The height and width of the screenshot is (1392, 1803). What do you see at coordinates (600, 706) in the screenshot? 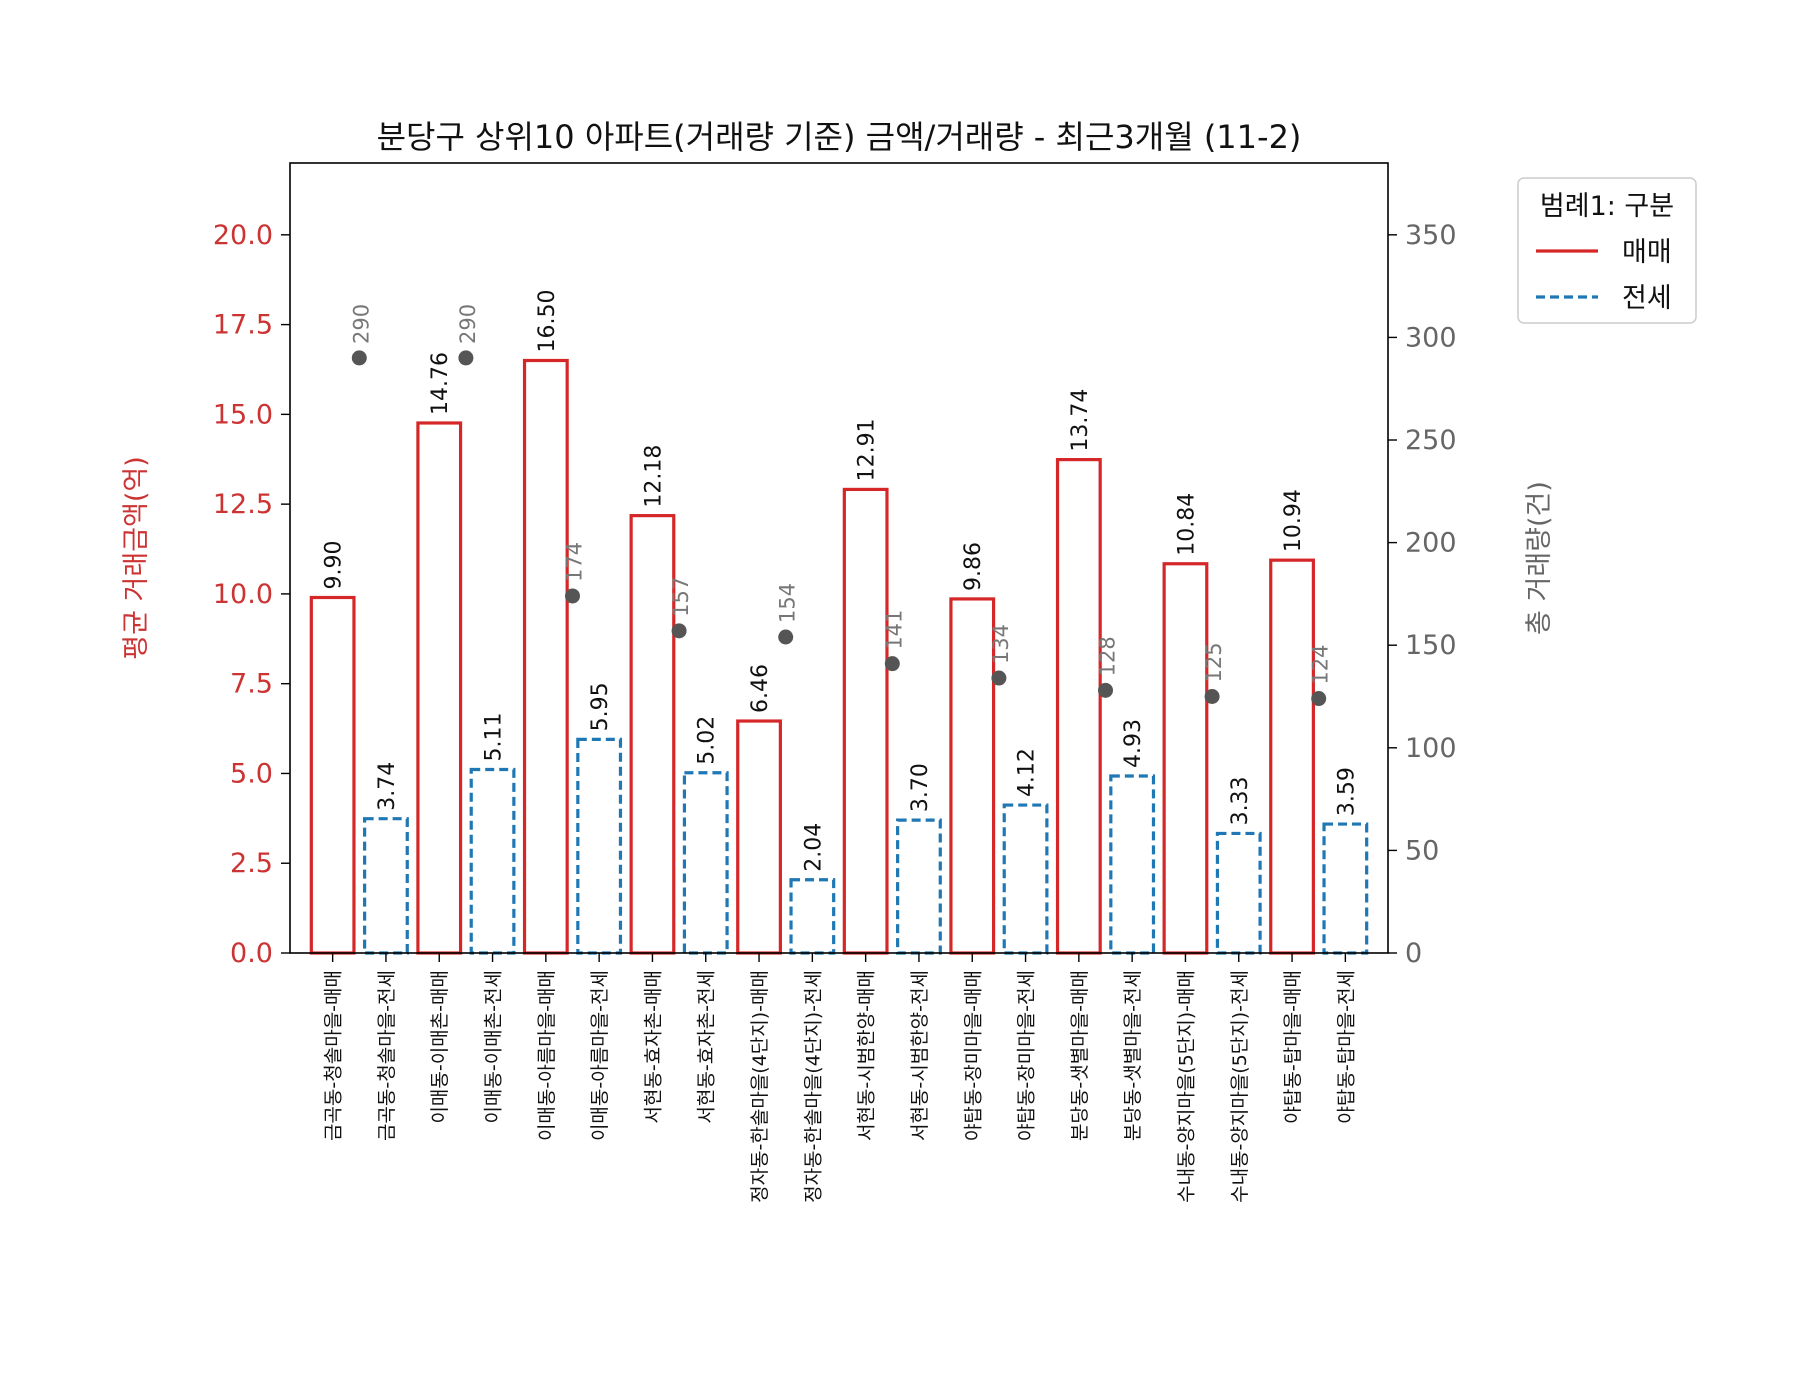
I see `bar-value-label: 5.95` at bounding box center [600, 706].